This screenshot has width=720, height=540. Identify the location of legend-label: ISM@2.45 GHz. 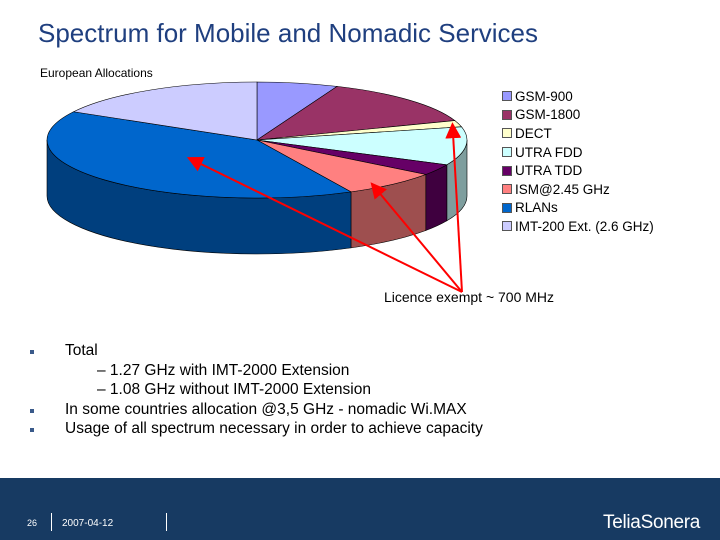
(562, 189).